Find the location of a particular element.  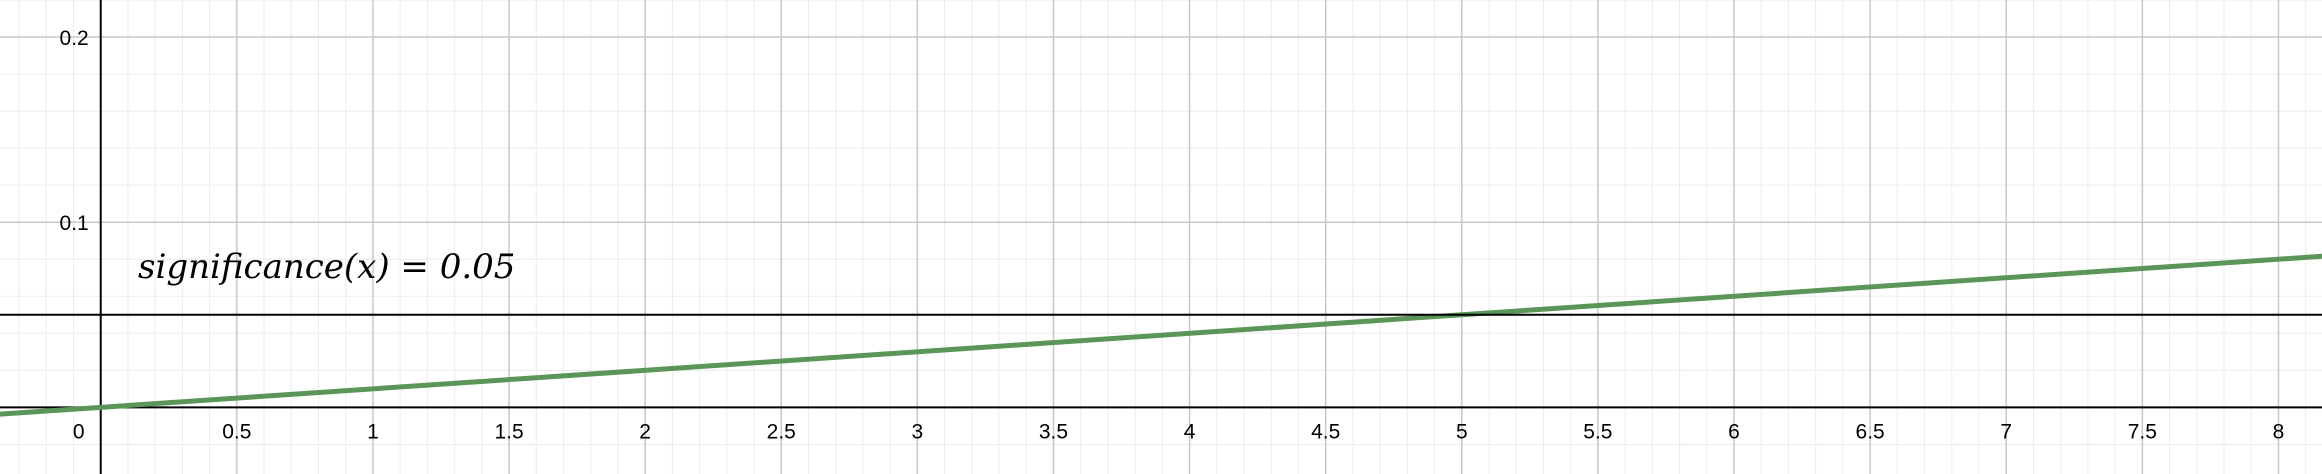

x-tick-label: 7 is located at coordinates (2006, 431).